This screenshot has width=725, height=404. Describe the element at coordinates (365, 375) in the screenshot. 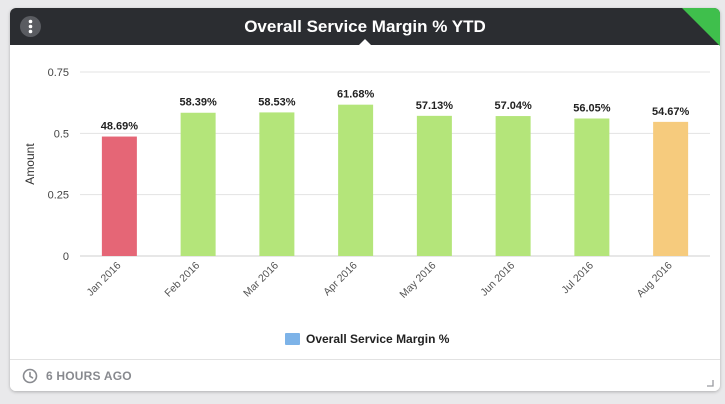

I see `widget-footer: 6 HOURS AGO` at that location.